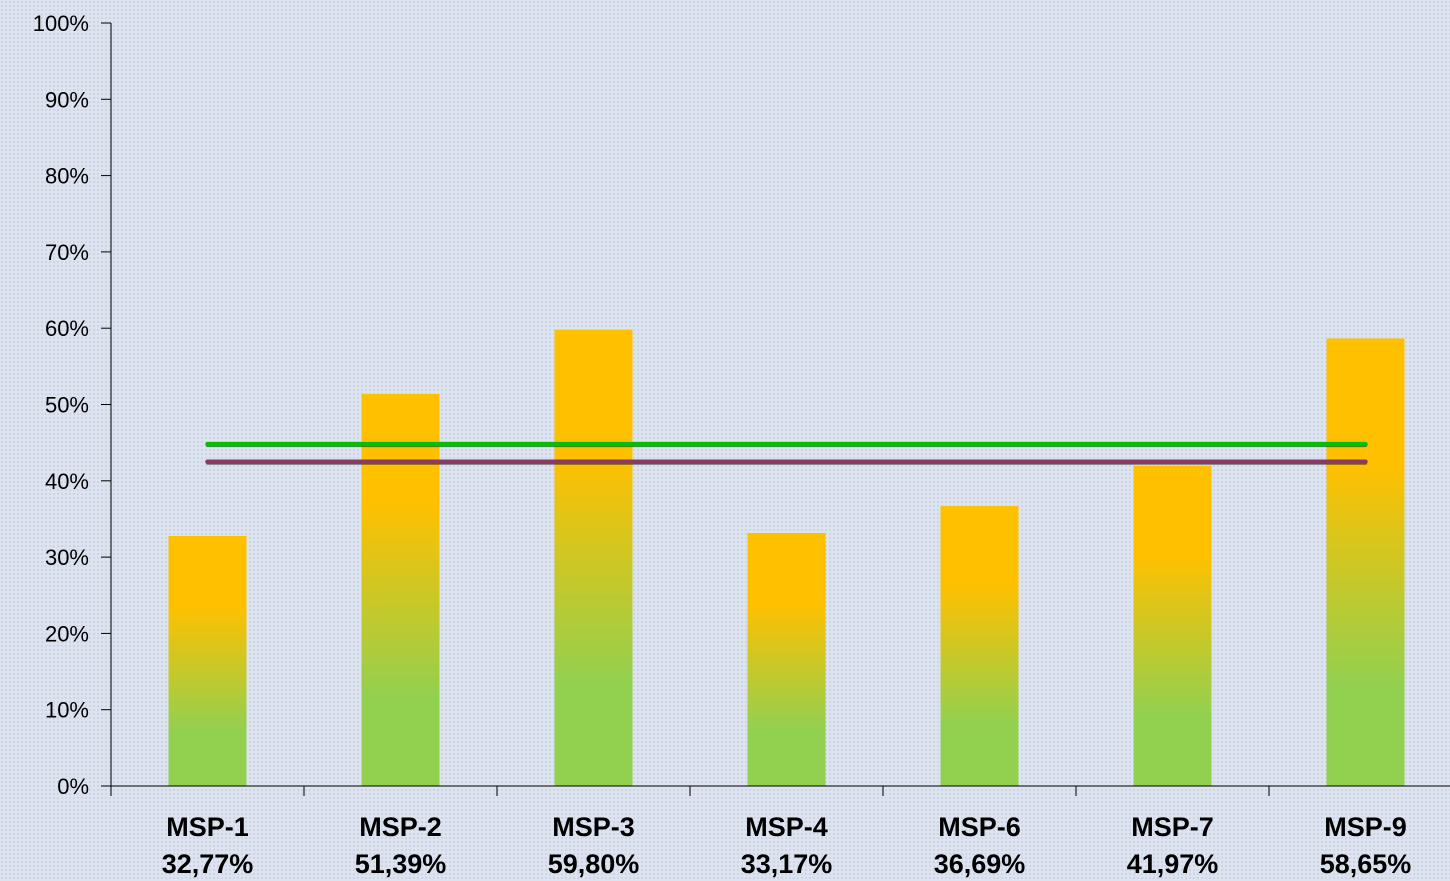 This screenshot has height=881, width=1450. I want to click on value-label: 58,65%, so click(1366, 864).